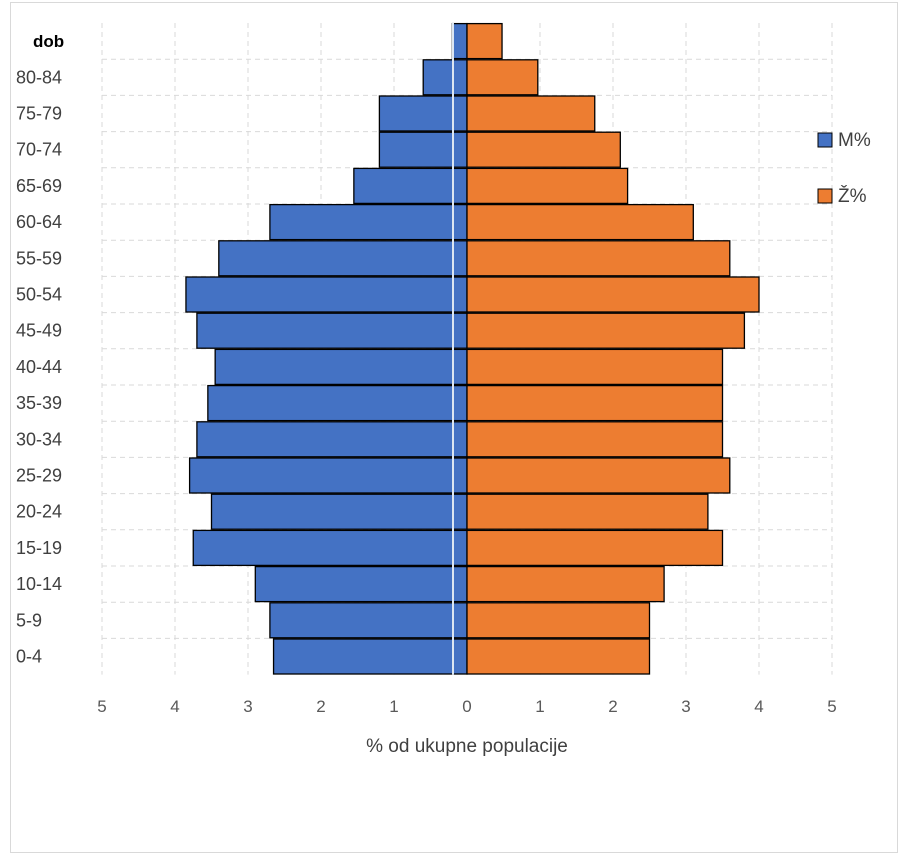 The height and width of the screenshot is (855, 900). Describe the element at coordinates (39, 77) in the screenshot. I see `age-label: 80-84` at that location.